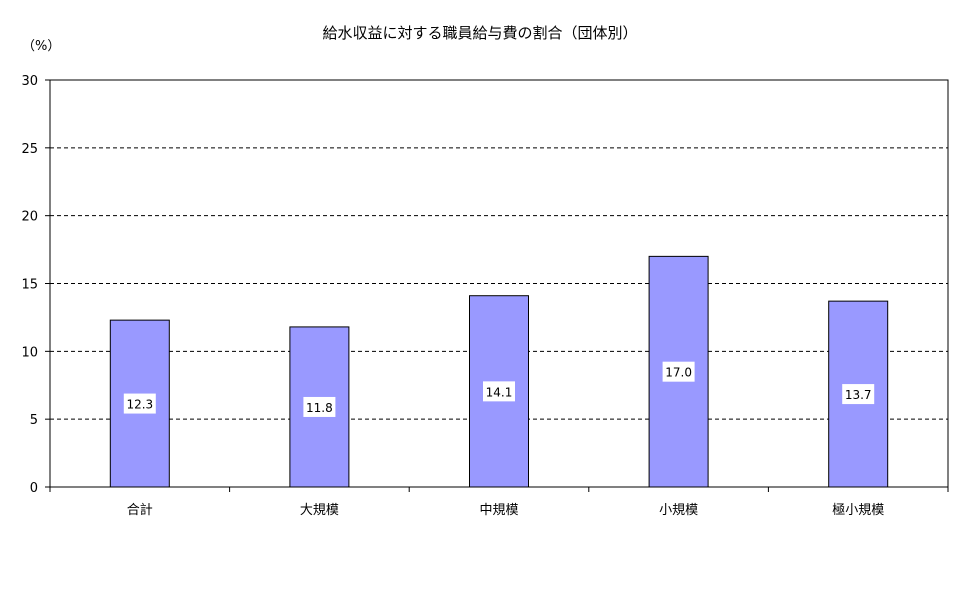  I want to click on x-category-label: 中規模, so click(498, 510).